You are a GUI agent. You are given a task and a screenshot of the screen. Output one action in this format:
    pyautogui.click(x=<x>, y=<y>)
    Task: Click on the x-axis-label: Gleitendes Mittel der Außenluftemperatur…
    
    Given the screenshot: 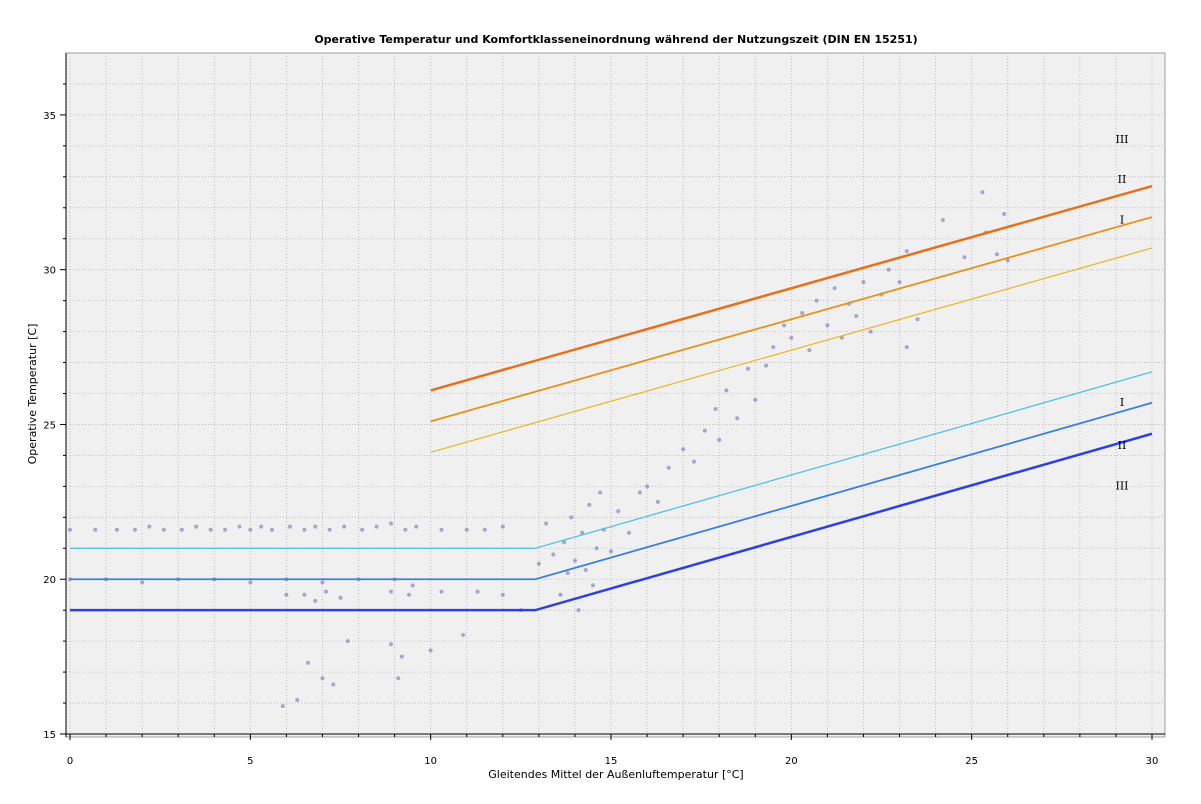 What is the action you would take?
    pyautogui.click(x=615, y=774)
    